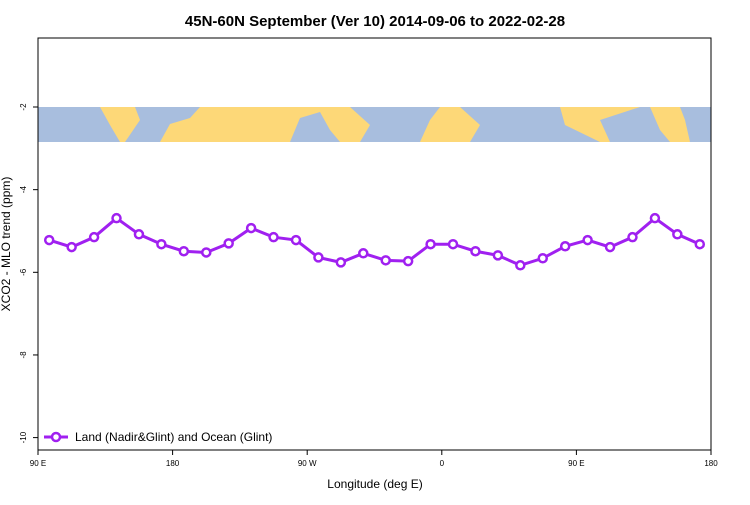 The height and width of the screenshot is (505, 750). Describe the element at coordinates (23, 437) in the screenshot. I see `y-tick-label: -10` at that location.